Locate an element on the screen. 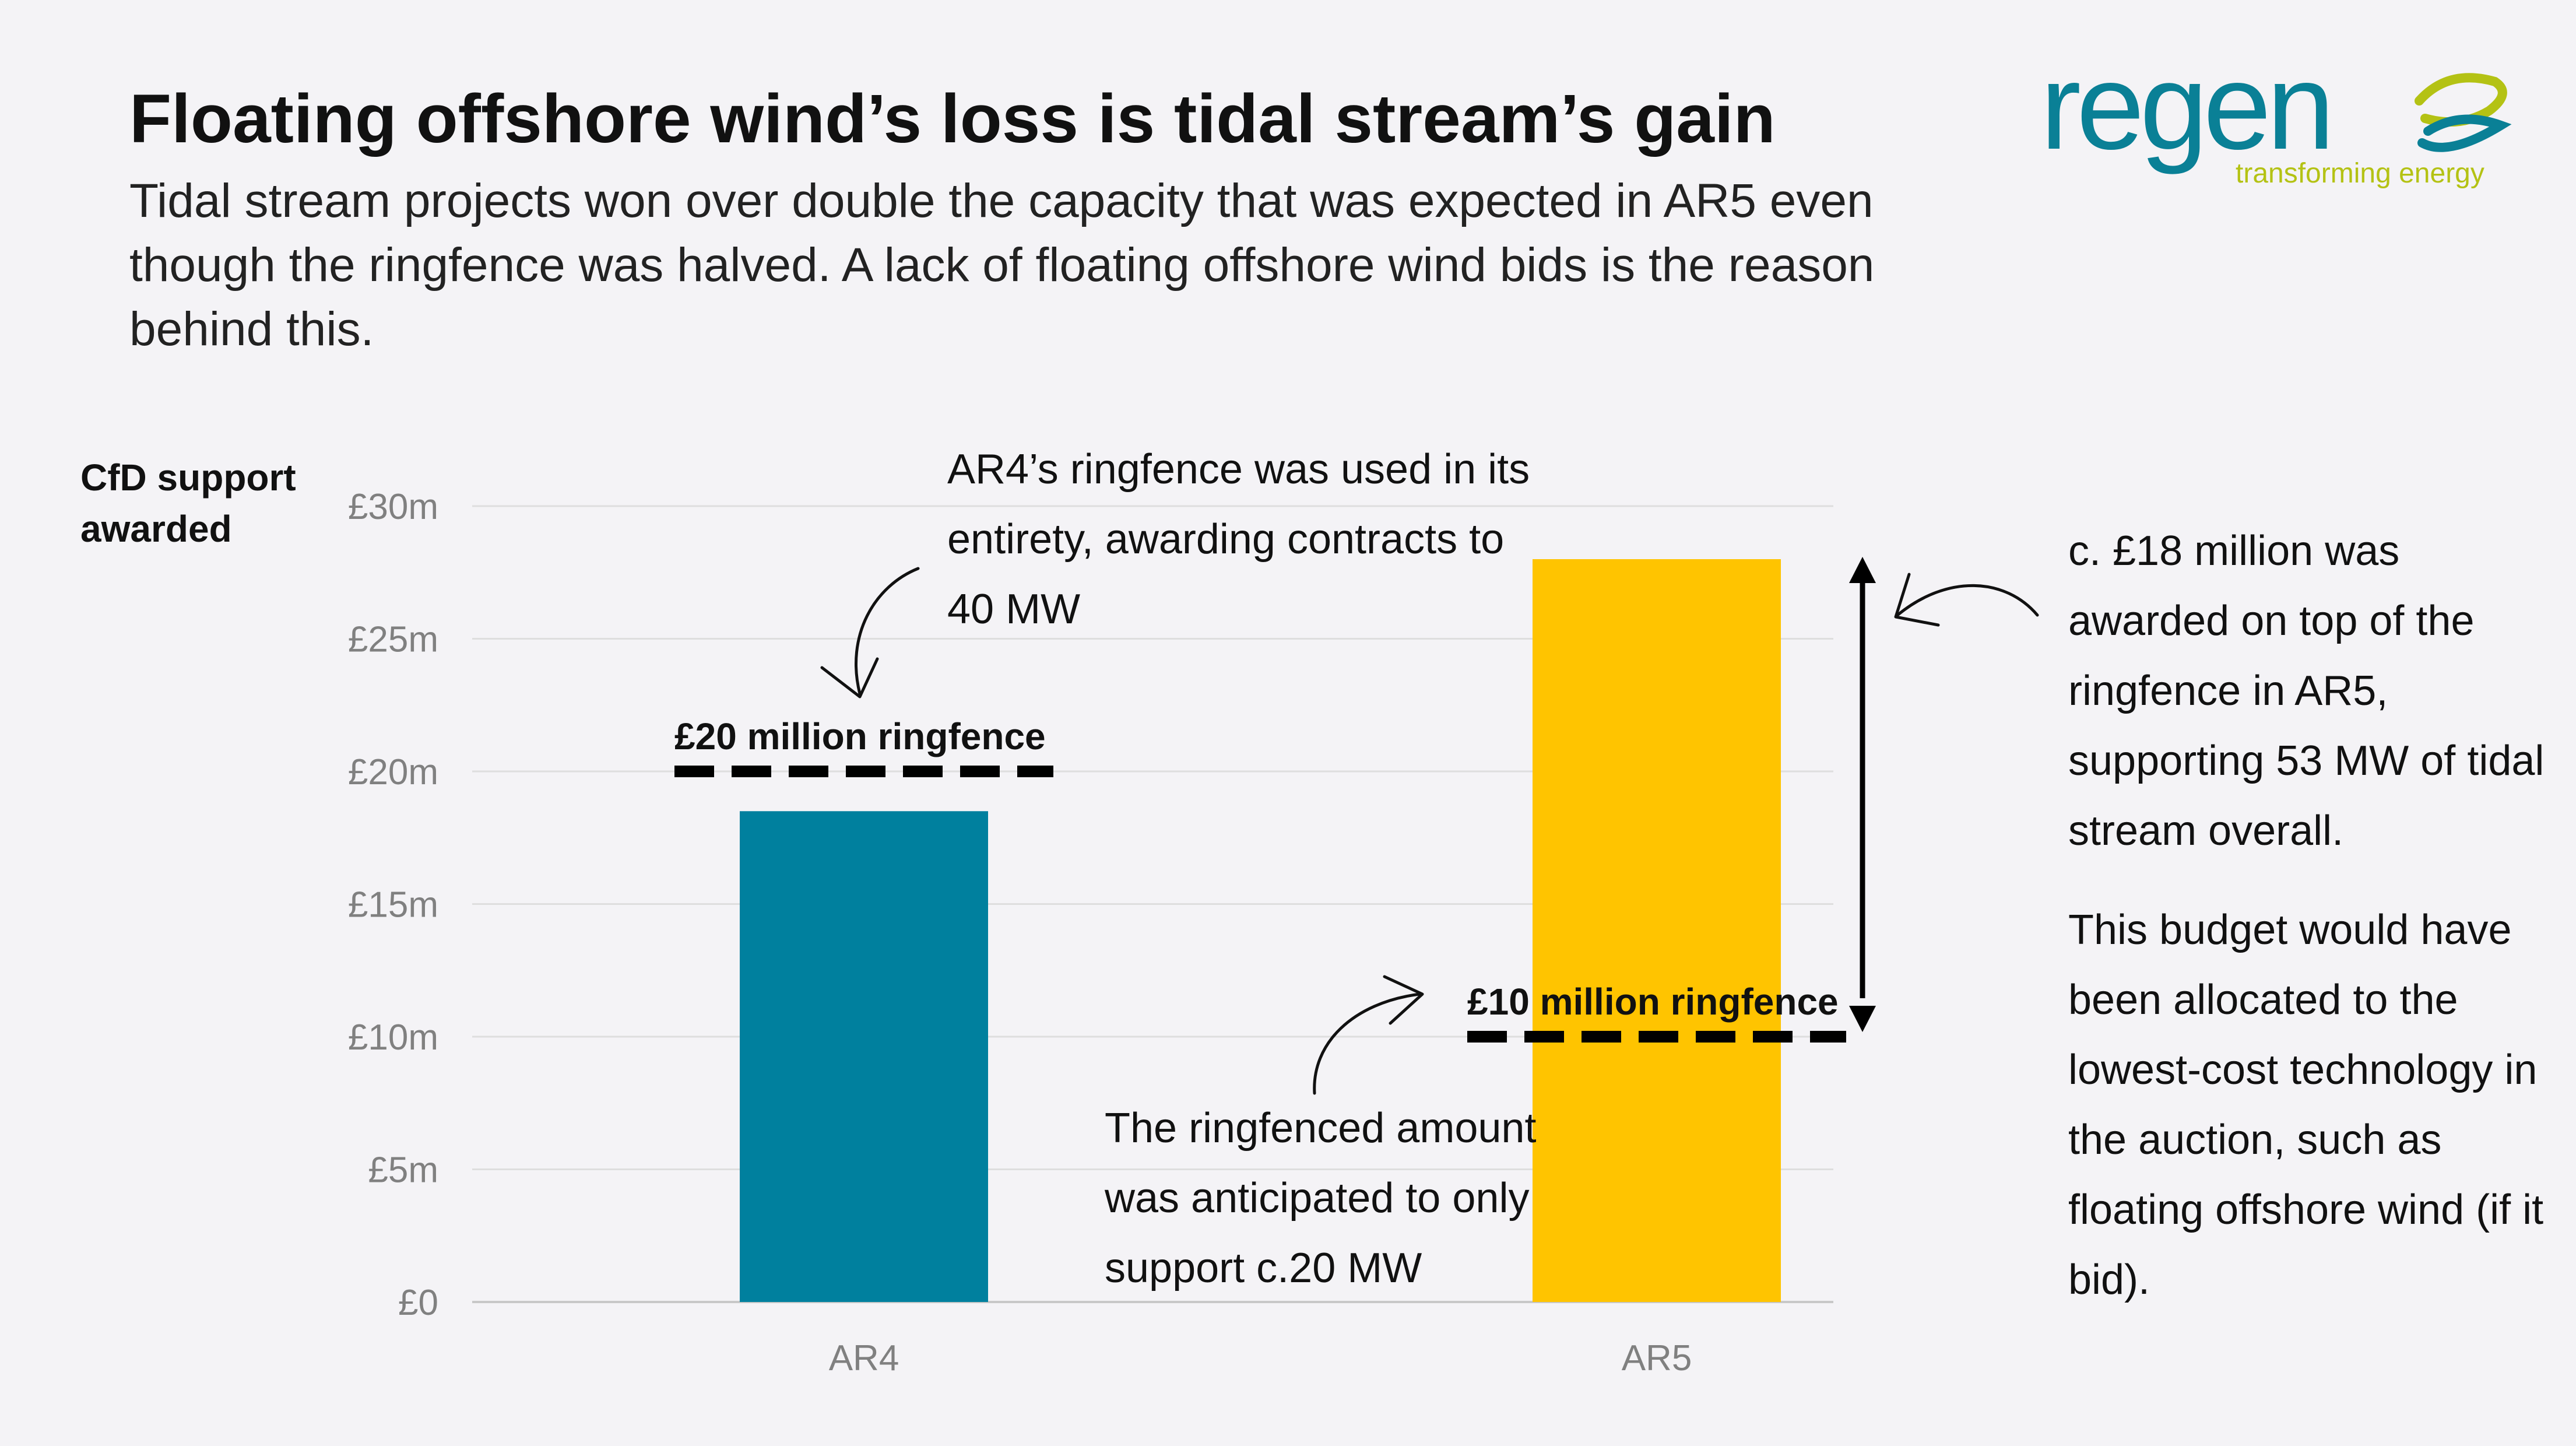  y-tick-label: £10m is located at coordinates (393, 1037).